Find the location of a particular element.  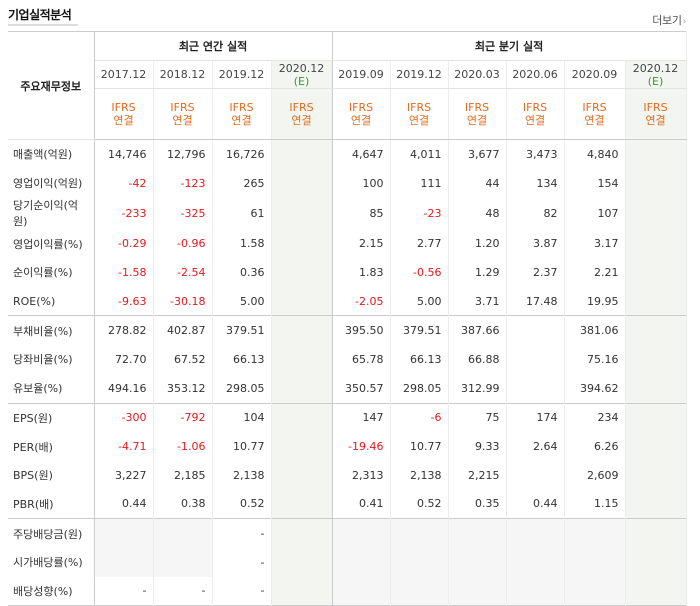

period-label: 2019.12 is located at coordinates (241, 74).